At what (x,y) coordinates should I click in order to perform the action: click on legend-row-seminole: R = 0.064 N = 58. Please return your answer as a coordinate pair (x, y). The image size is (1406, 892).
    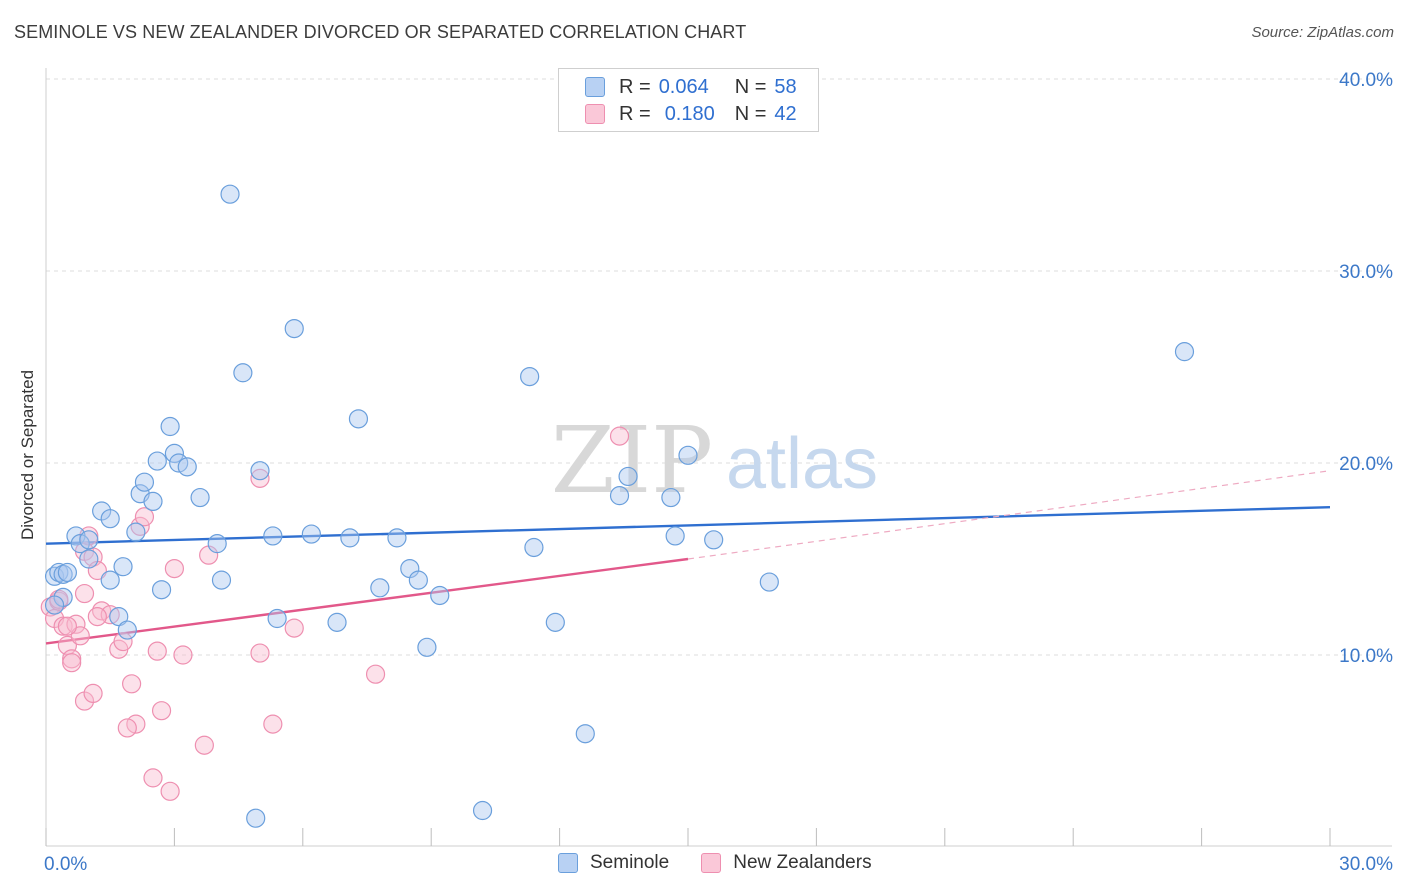
    Looking at the image, I should click on (691, 87).